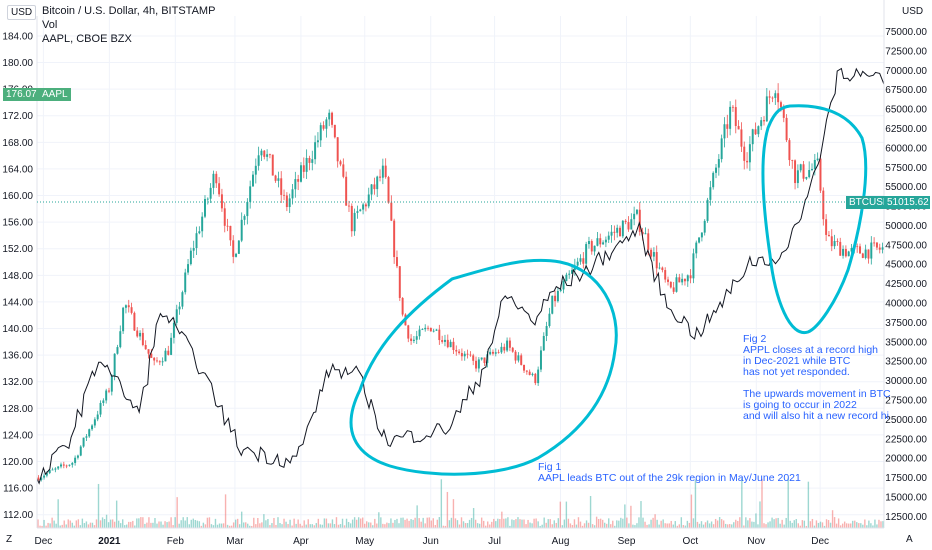 Image resolution: width=932 pixels, height=550 pixels. Describe the element at coordinates (22, 12) in the screenshot. I see `left-currency-button: USD` at that location.